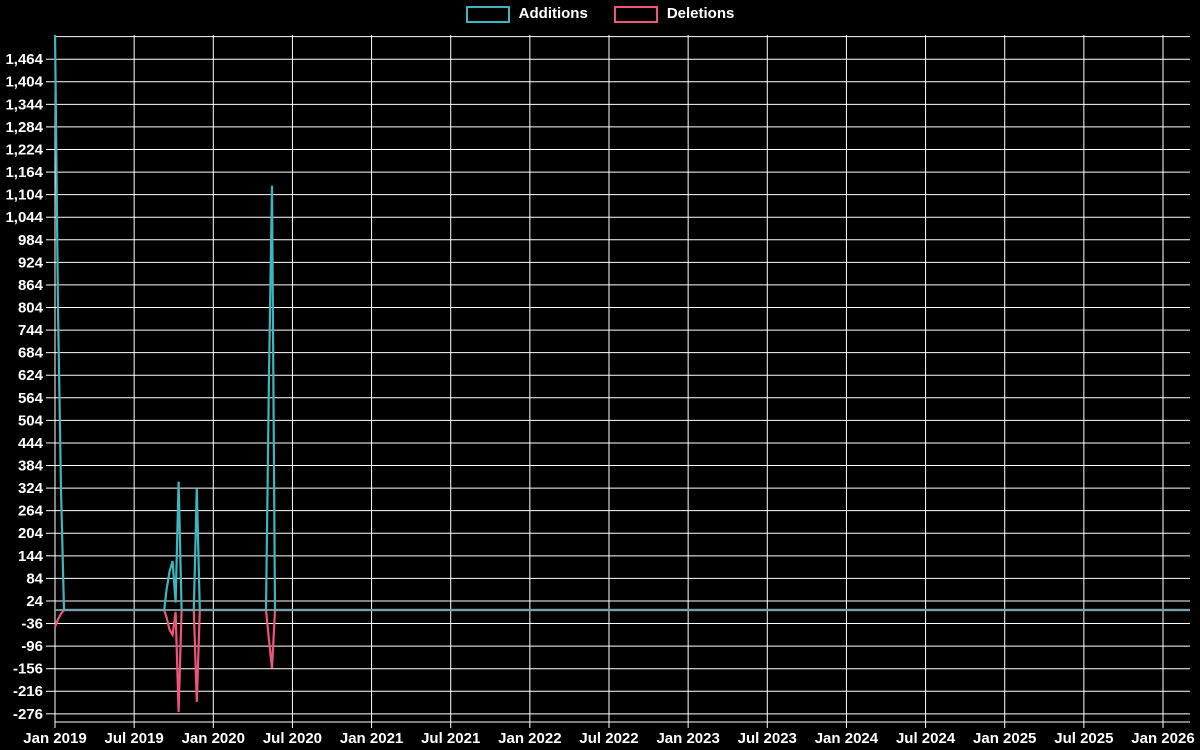 The image size is (1200, 750). What do you see at coordinates (687, 738) in the screenshot?
I see `x-tick-label: Jan 2023` at bounding box center [687, 738].